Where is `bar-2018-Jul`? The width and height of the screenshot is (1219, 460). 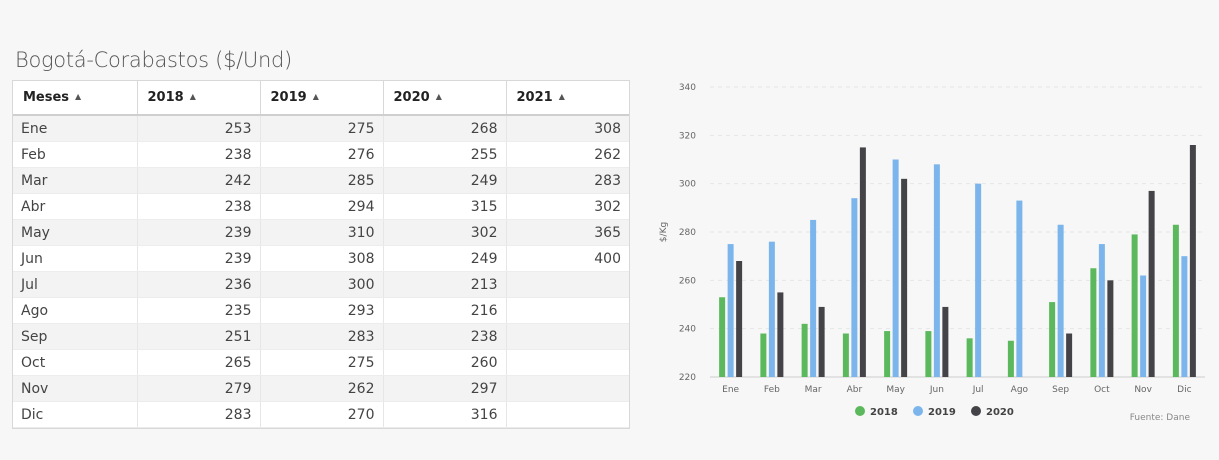 bar-2018-Jul is located at coordinates (969, 357).